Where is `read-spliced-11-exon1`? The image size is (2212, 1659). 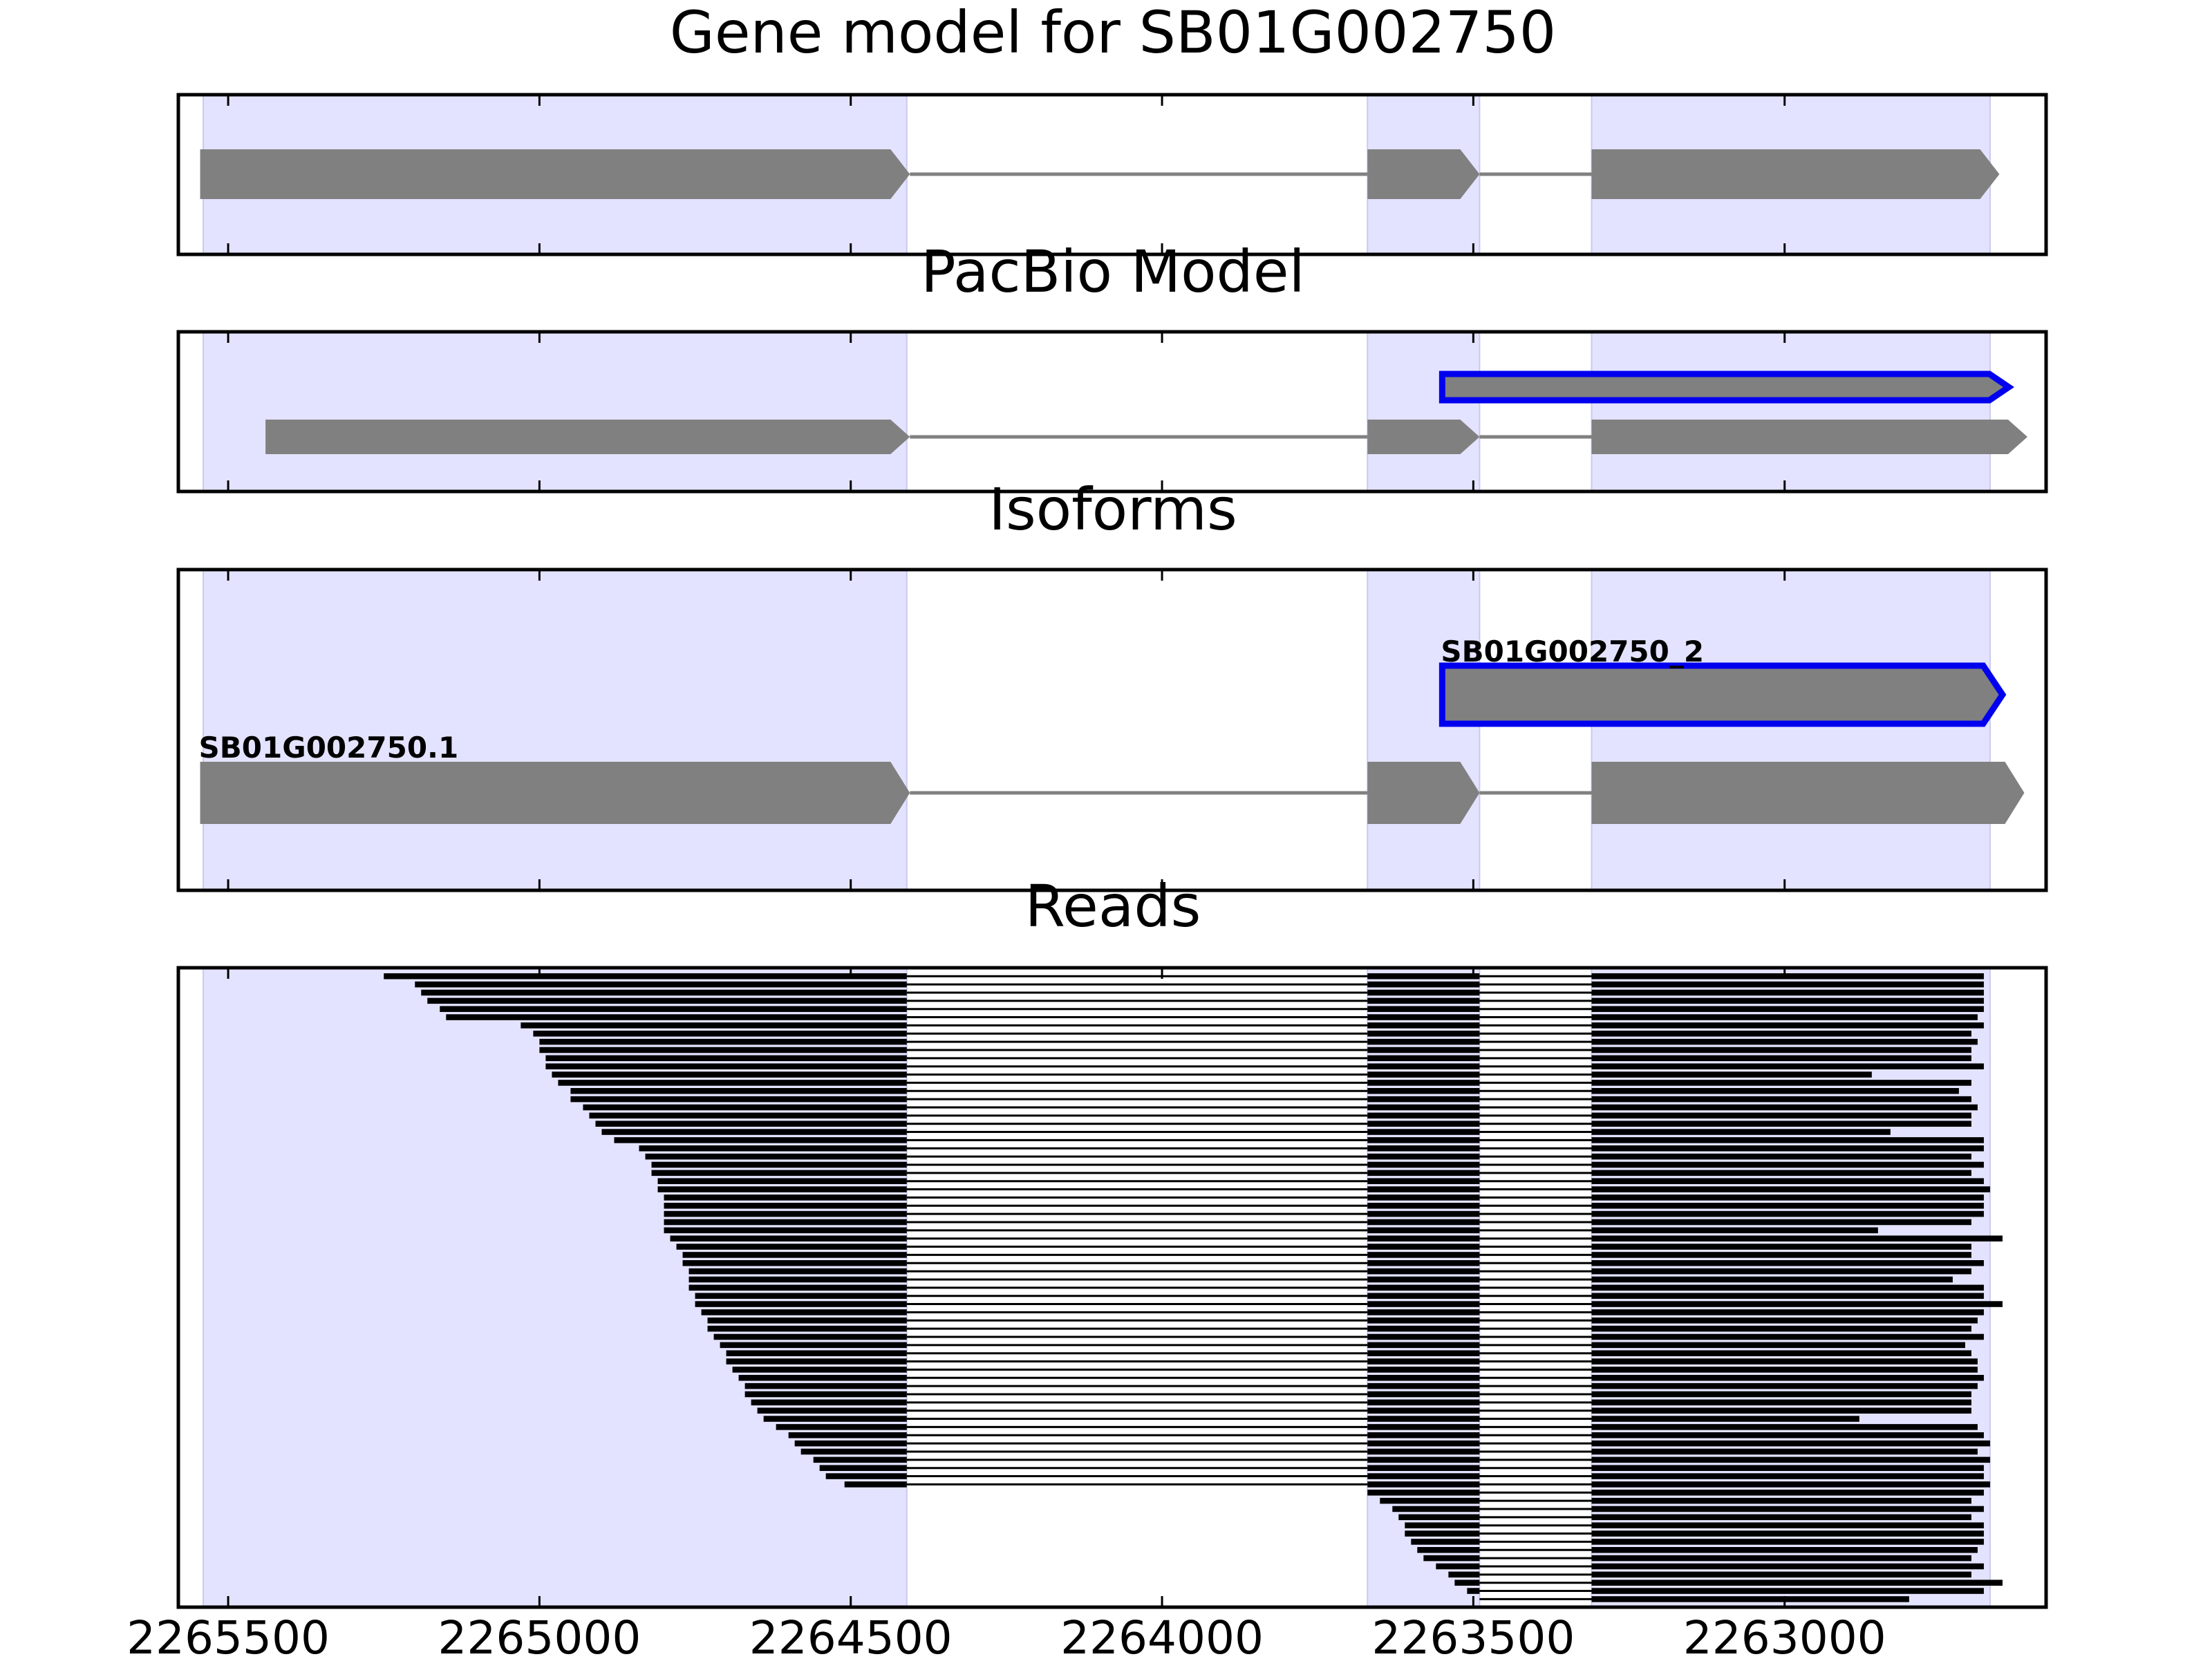
read-spliced-11-exon1 is located at coordinates (726, 1066).